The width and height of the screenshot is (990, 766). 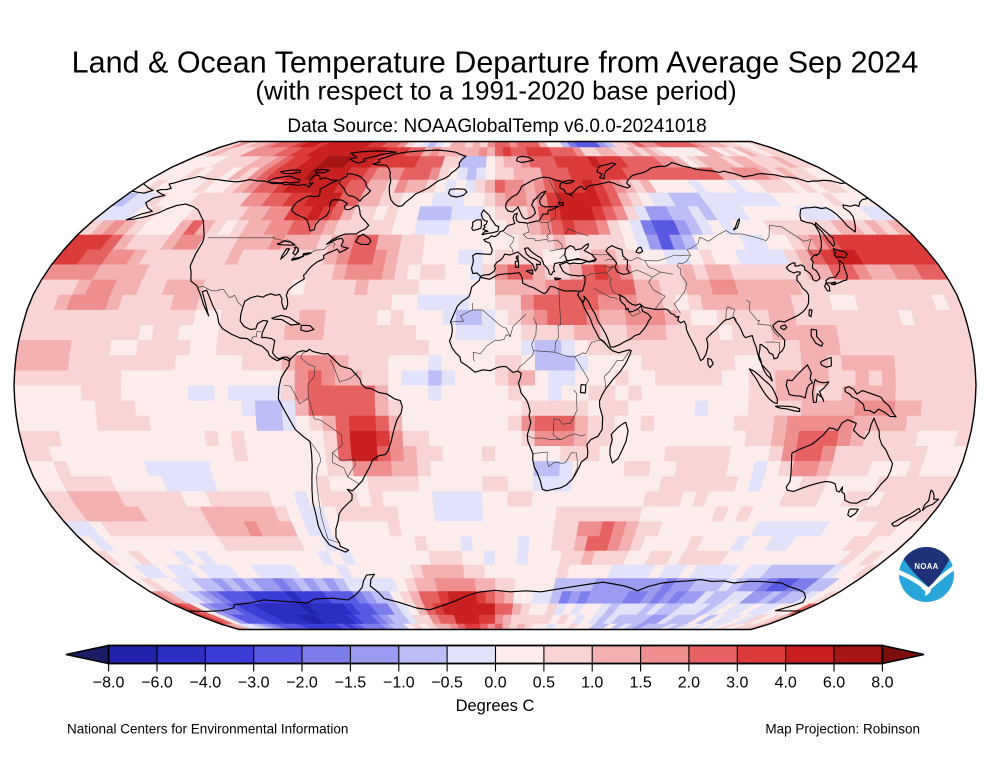 I want to click on svg-text: −6.0, so click(x=157, y=683).